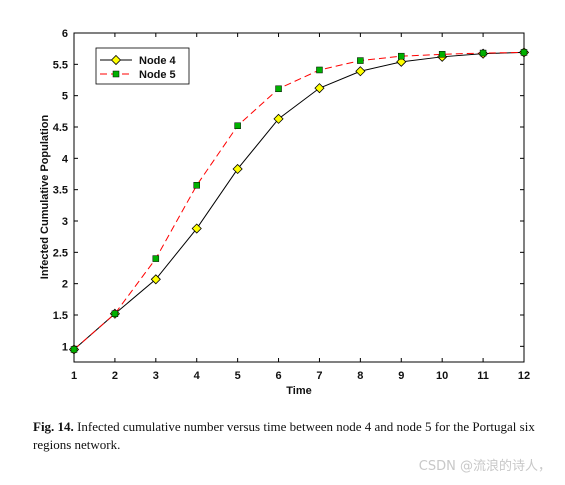 The height and width of the screenshot is (485, 565). Describe the element at coordinates (156, 376) in the screenshot. I see `x-tick-label: 3` at that location.